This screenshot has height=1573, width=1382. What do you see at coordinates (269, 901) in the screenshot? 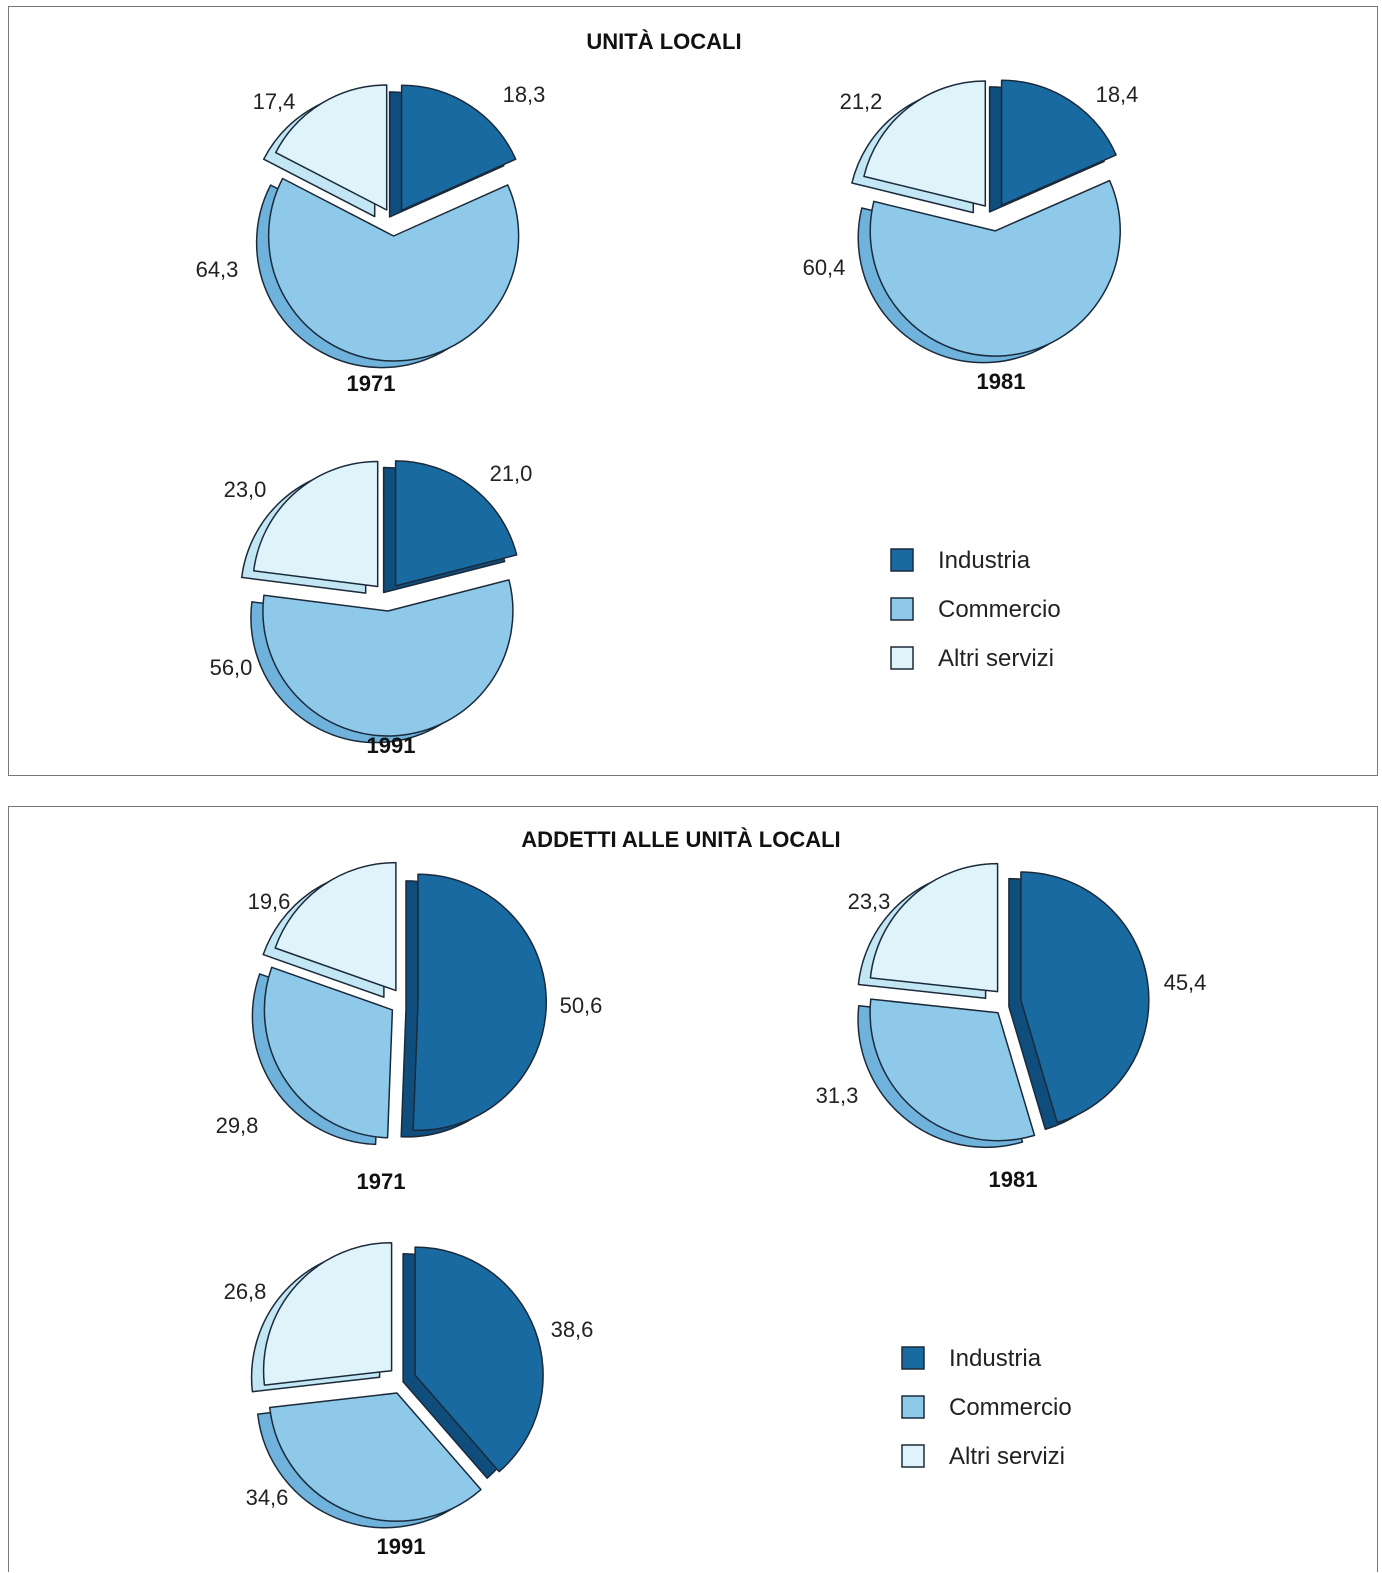
I see `value-label-altri-servizi: 19,6` at bounding box center [269, 901].